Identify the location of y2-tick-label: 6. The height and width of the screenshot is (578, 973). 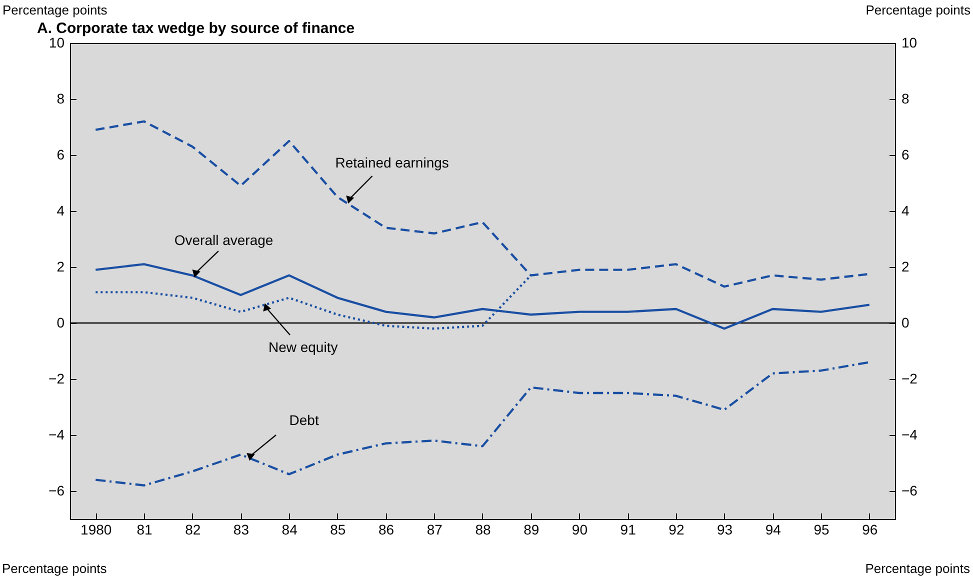
(906, 154).